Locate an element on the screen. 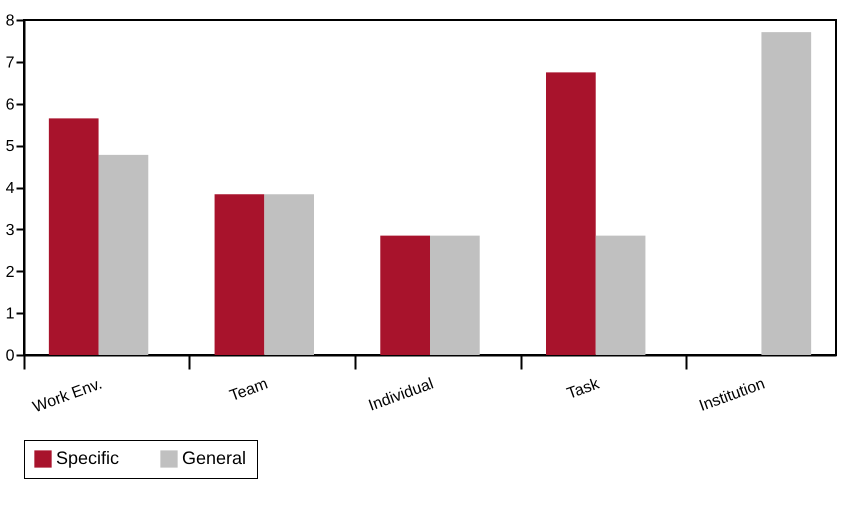 This screenshot has width=863, height=525. y-tick-label: 8 is located at coordinates (10, 21).